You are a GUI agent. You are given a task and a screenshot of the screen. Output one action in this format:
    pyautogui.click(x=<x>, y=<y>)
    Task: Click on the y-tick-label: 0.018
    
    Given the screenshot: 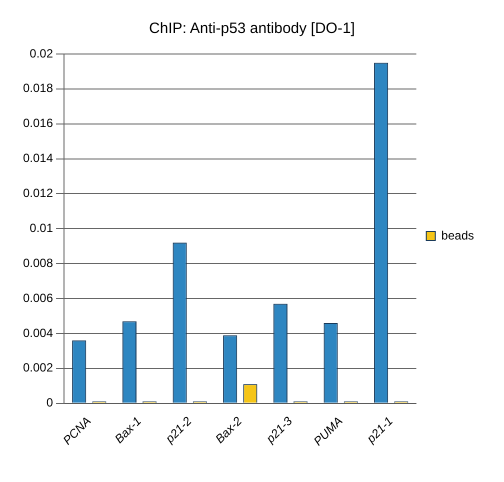 What is the action you would take?
    pyautogui.click(x=38, y=88)
    